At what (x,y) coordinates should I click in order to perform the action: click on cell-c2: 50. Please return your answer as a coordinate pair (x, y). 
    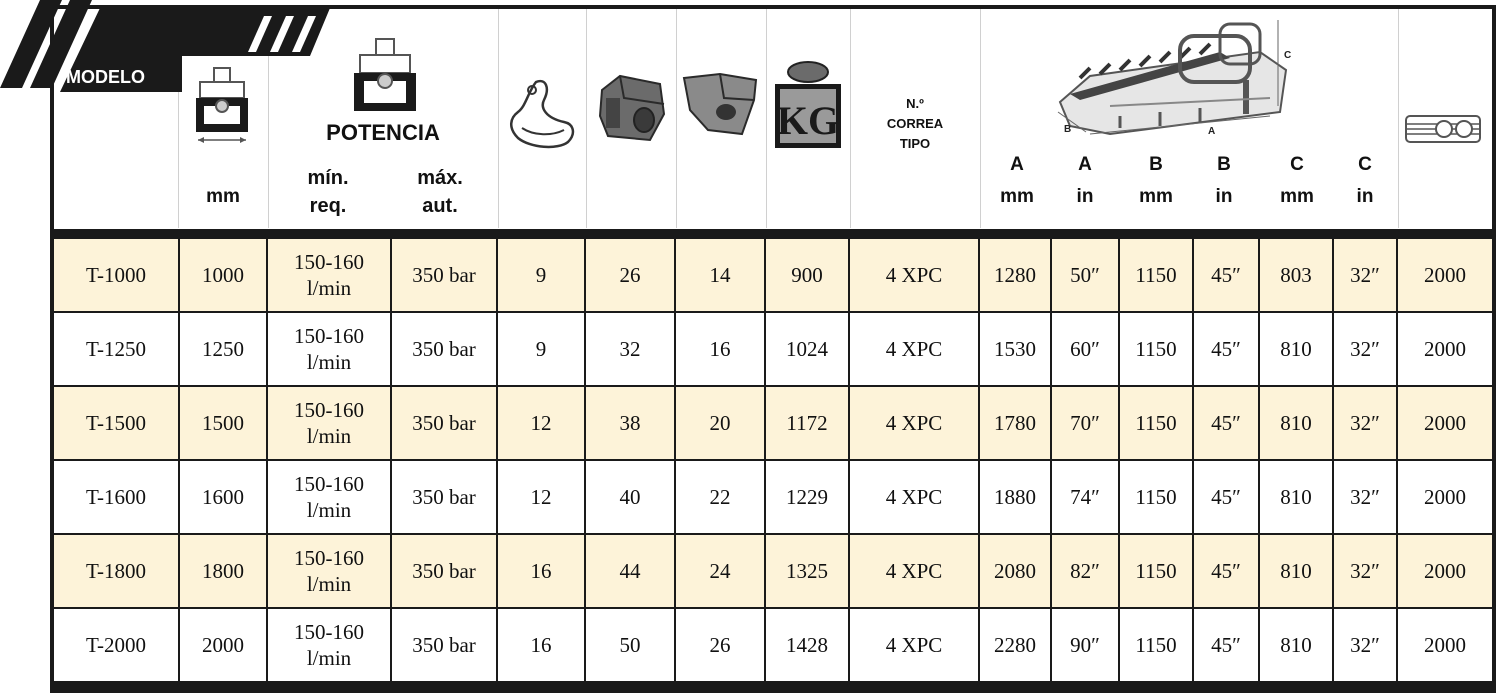
    Looking at the image, I should click on (630, 645).